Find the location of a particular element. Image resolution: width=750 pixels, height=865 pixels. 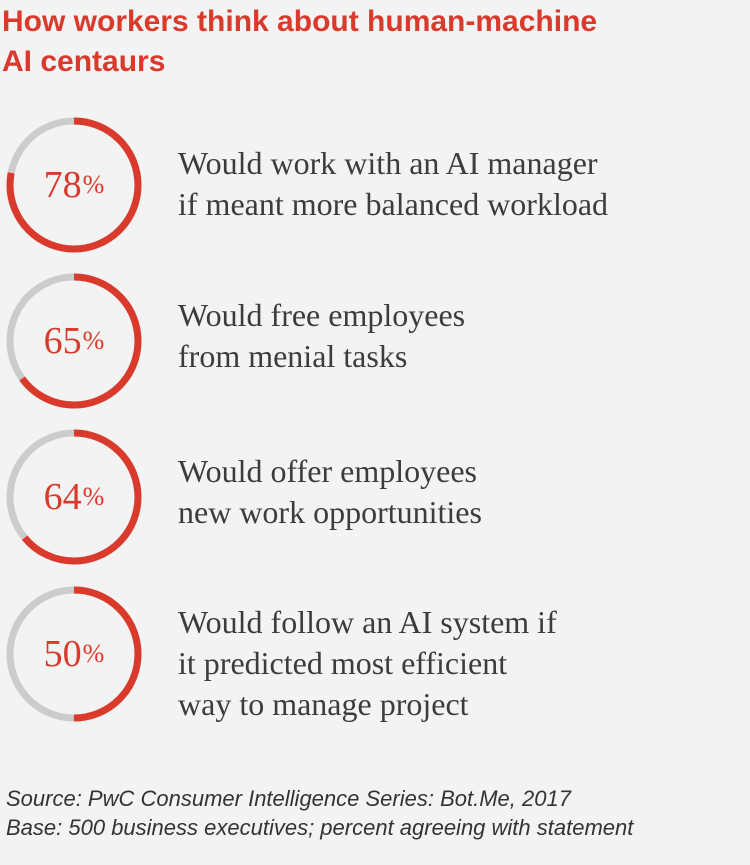

statement-line: from menial tasks is located at coordinates (293, 356).